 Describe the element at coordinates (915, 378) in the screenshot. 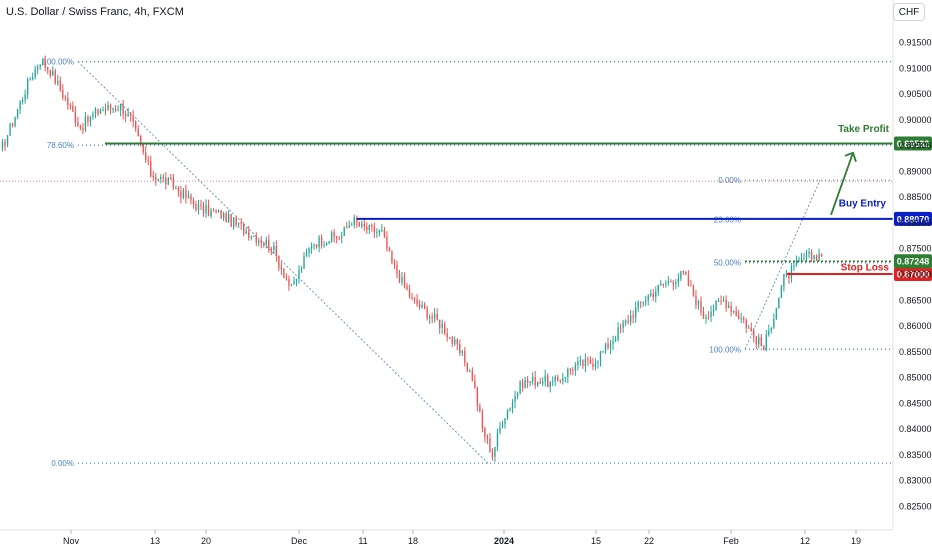

I see `y-tick-label: 0.85000` at that location.